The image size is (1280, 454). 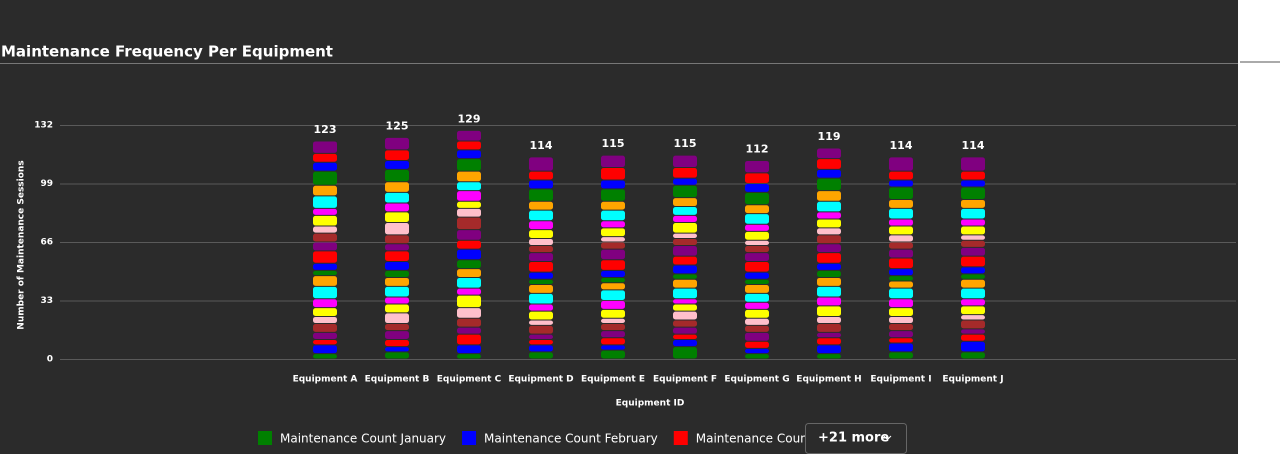 What do you see at coordinates (325, 380) in the screenshot?
I see `x-tick-label: Equipment A` at bounding box center [325, 380].